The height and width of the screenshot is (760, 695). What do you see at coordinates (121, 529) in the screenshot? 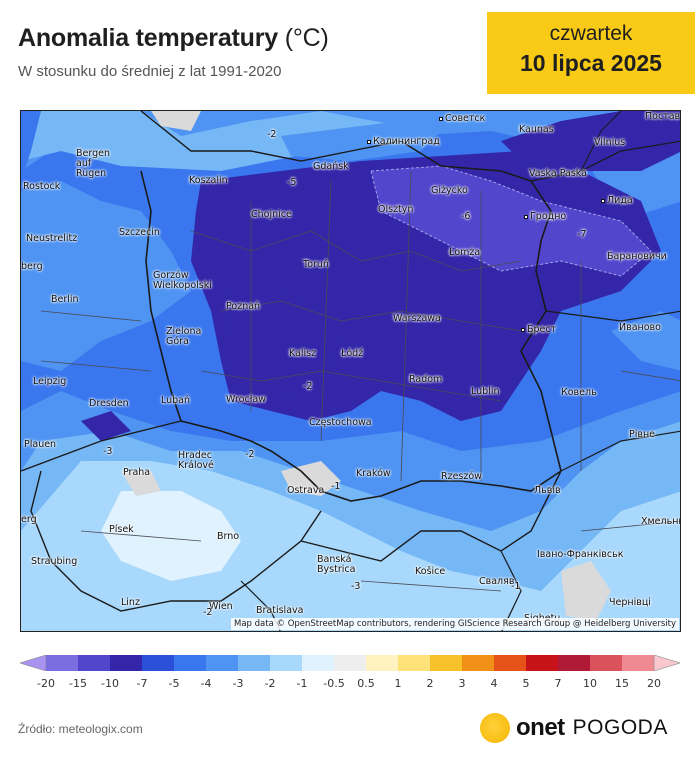
I see `city-label: Písek` at bounding box center [121, 529].